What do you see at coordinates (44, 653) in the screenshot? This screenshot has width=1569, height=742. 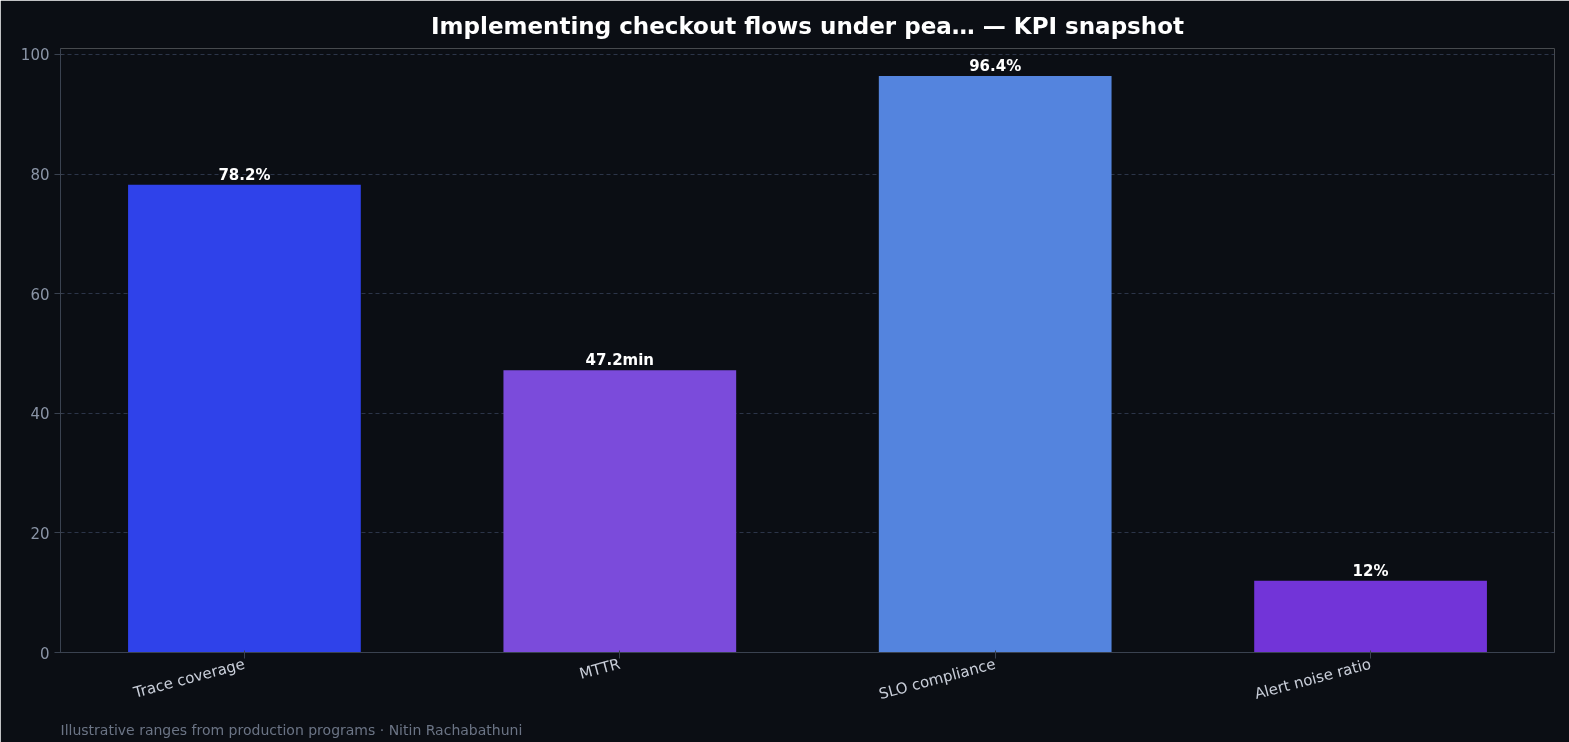 I see `y-tick-label: 0` at bounding box center [44, 653].